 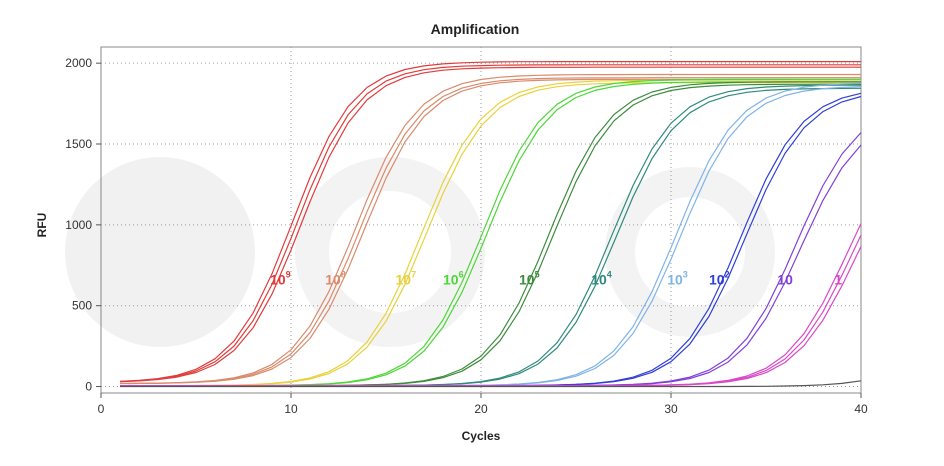 What do you see at coordinates (78, 225) in the screenshot?
I see `y-tick-label: 1000` at bounding box center [78, 225].